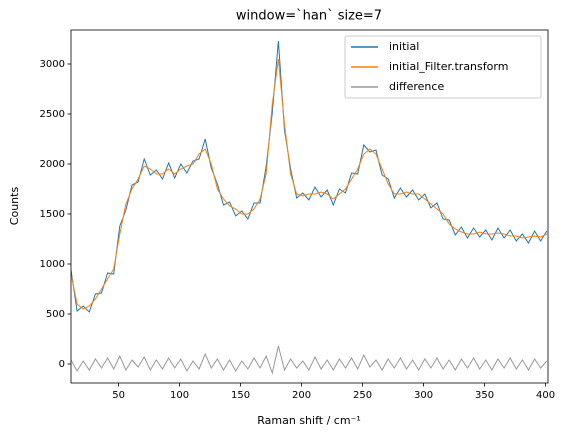 Image resolution: width=569 pixels, height=439 pixels. Describe the element at coordinates (309, 420) in the screenshot. I see `x-axis-label: Raman shift / cm⁻¹` at that location.